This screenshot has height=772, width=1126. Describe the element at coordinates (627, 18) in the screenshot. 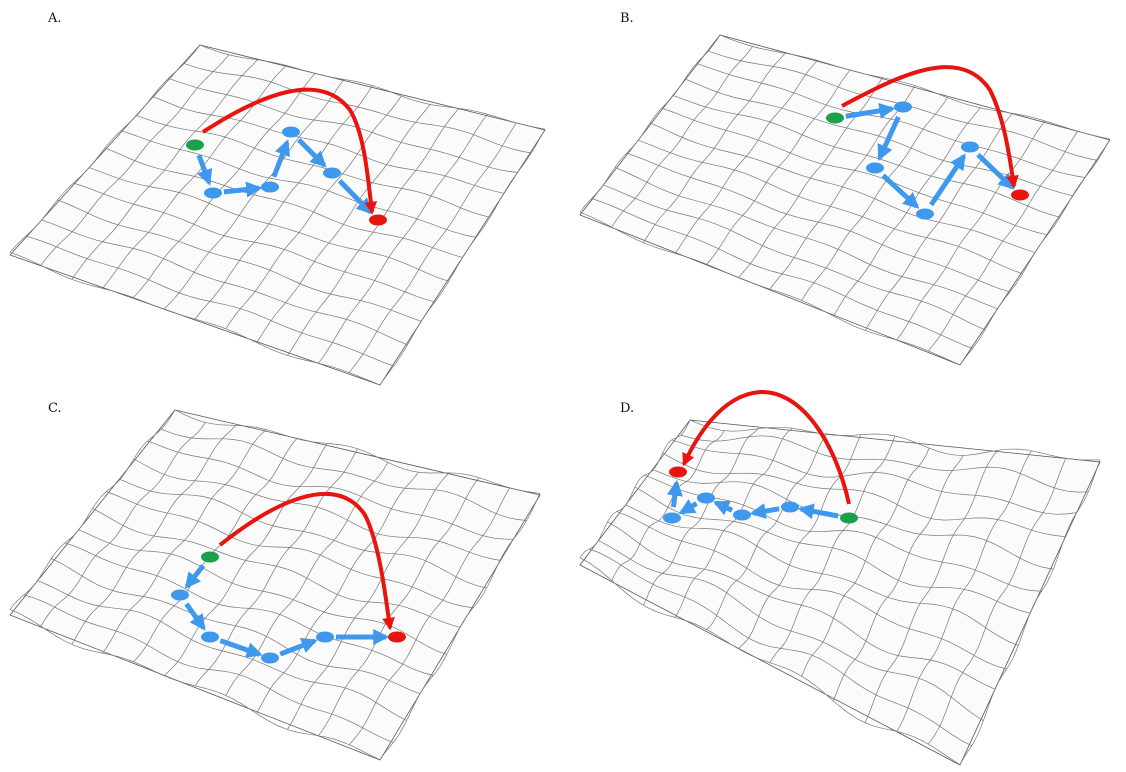

I see `panel-label: B.` at that location.